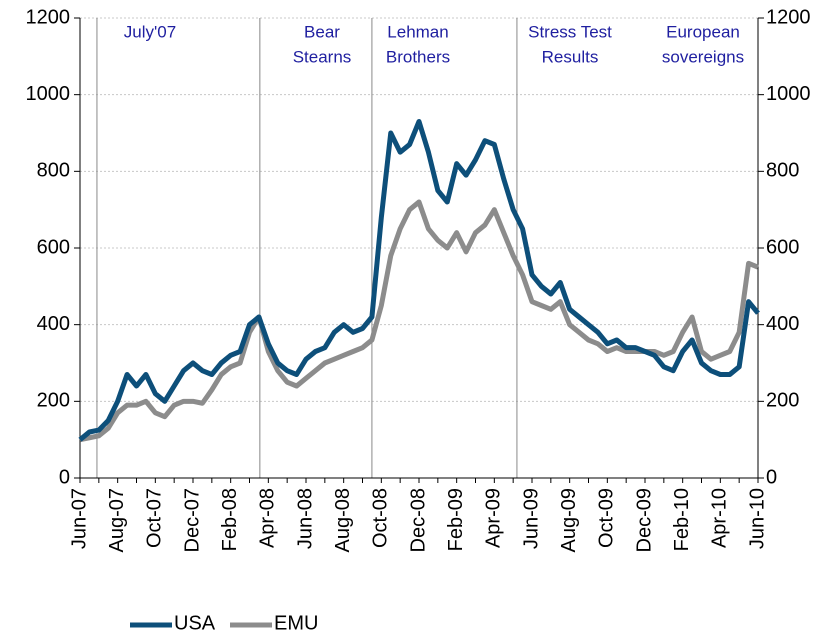 The width and height of the screenshot is (840, 642). What do you see at coordinates (48, 17) in the screenshot?
I see `y-tick-label: 1200` at bounding box center [48, 17].